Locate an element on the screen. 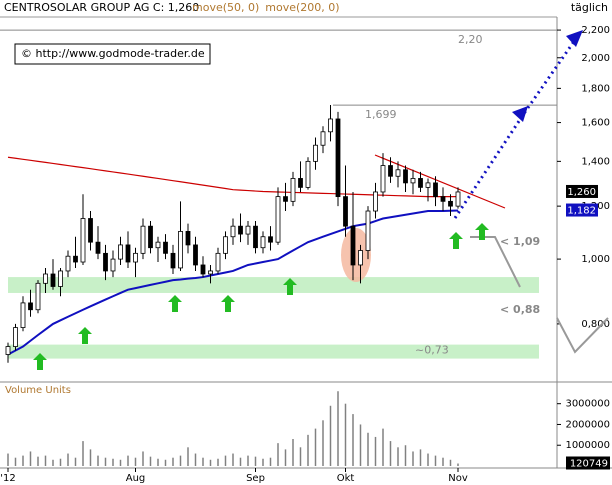 The height and width of the screenshot is (485, 612). level-label: 2,20 is located at coordinates (470, 39).